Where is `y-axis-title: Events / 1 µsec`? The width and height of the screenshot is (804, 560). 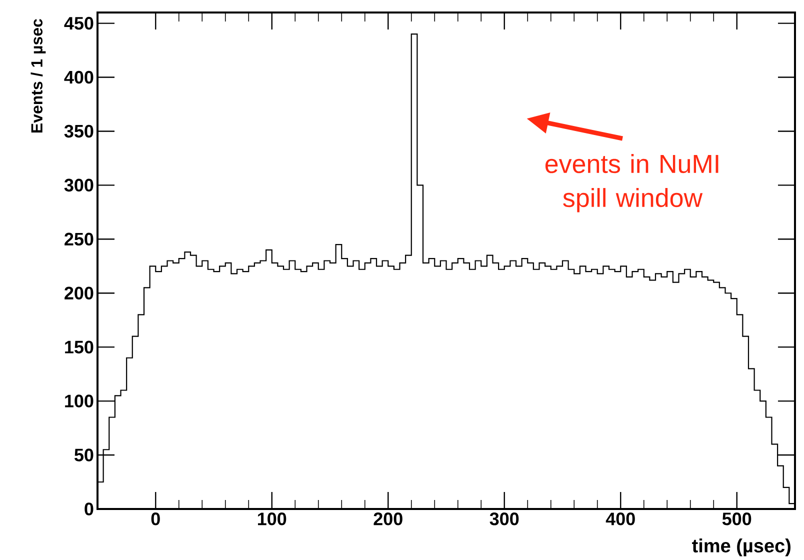 y-axis-title: Events / 1 µsec is located at coordinates (38, 76).